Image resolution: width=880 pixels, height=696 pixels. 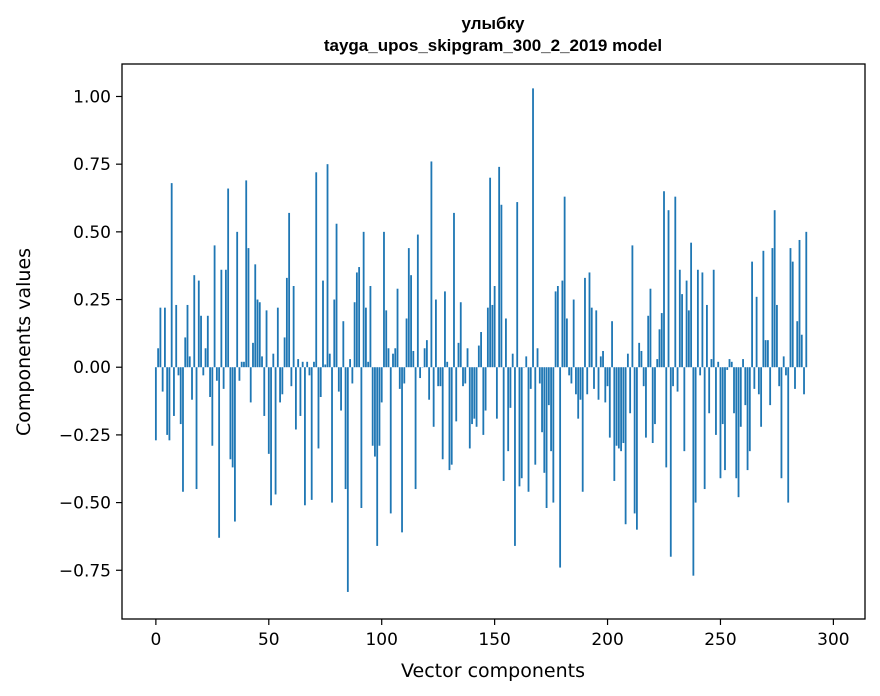 What do you see at coordinates (92, 97) in the screenshot?
I see `y-tick-label: 1.00` at bounding box center [92, 97].